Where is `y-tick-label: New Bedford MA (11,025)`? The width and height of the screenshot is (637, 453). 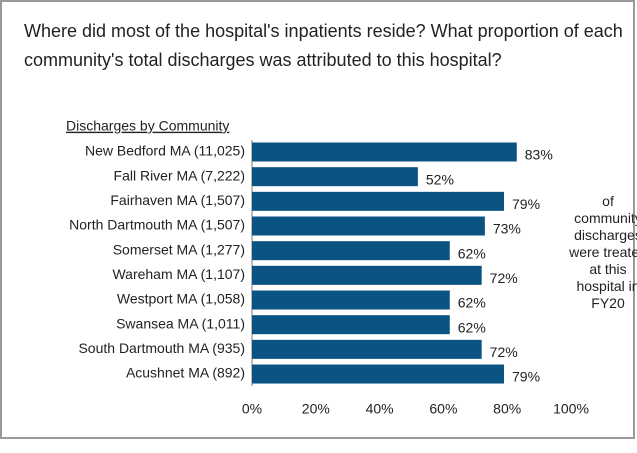 y-tick-label: New Bedford MA (11,025) is located at coordinates (165, 151).